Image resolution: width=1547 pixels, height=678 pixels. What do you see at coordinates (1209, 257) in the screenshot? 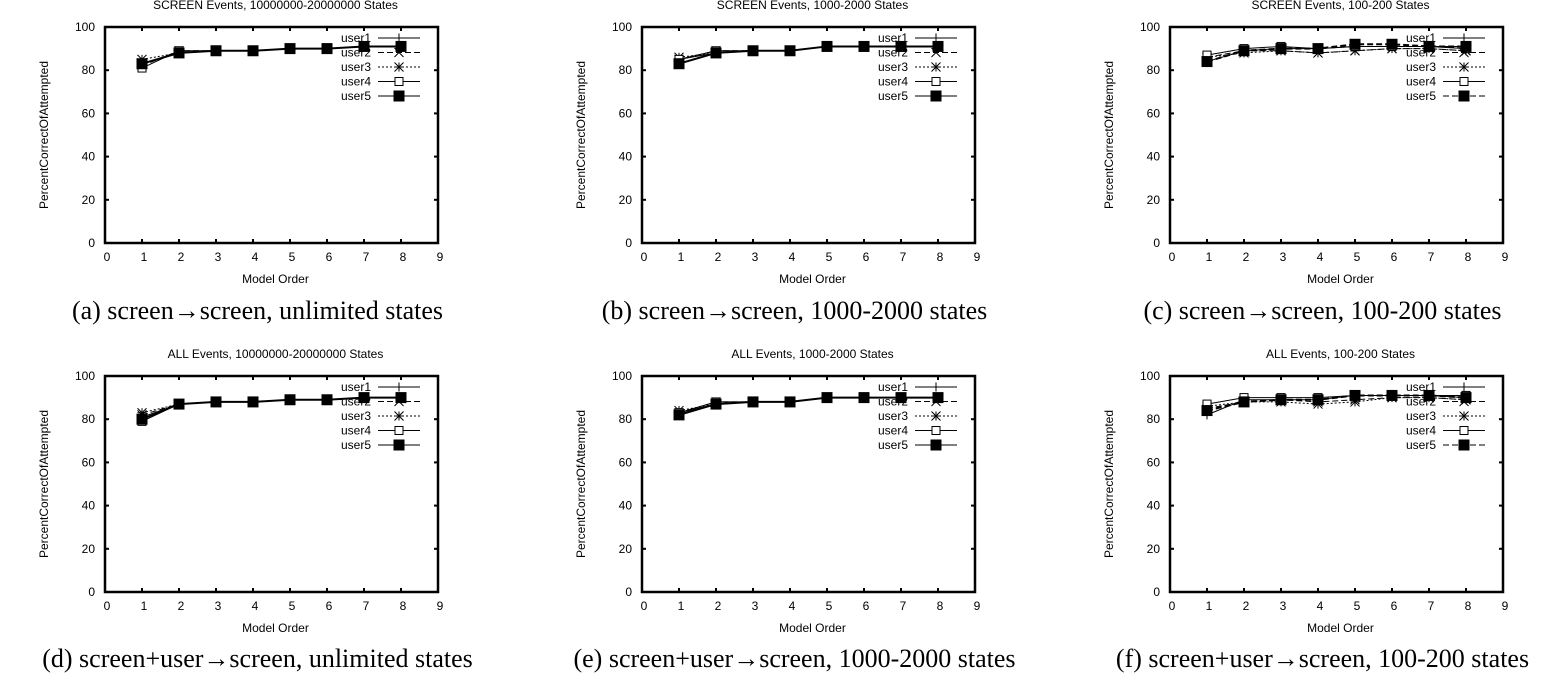
I see `x-tick-label: 1` at bounding box center [1209, 257].